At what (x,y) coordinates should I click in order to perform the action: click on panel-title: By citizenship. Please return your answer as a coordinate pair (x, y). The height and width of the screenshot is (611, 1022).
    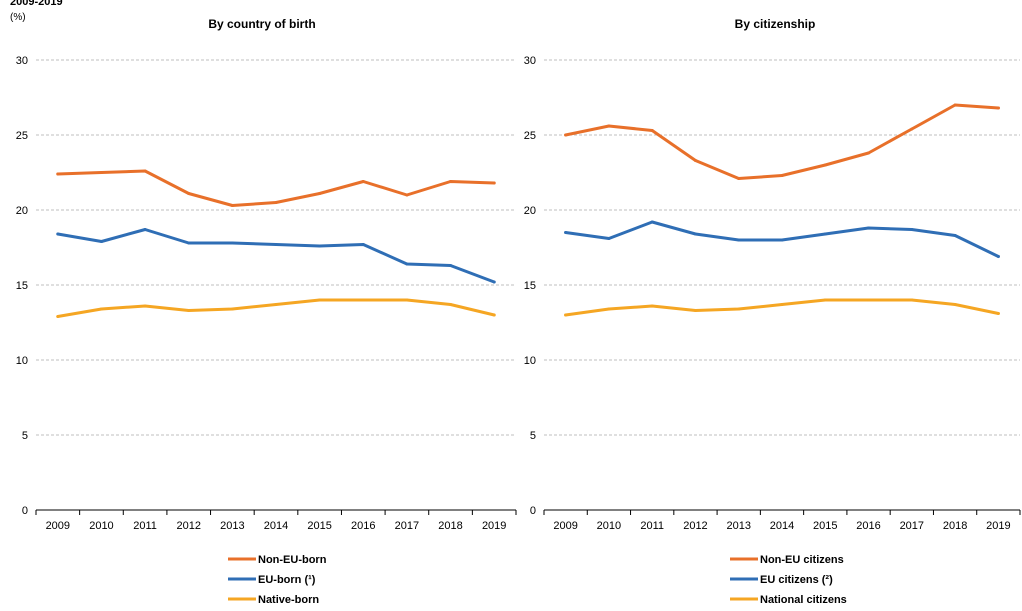
    Looking at the image, I should click on (775, 24).